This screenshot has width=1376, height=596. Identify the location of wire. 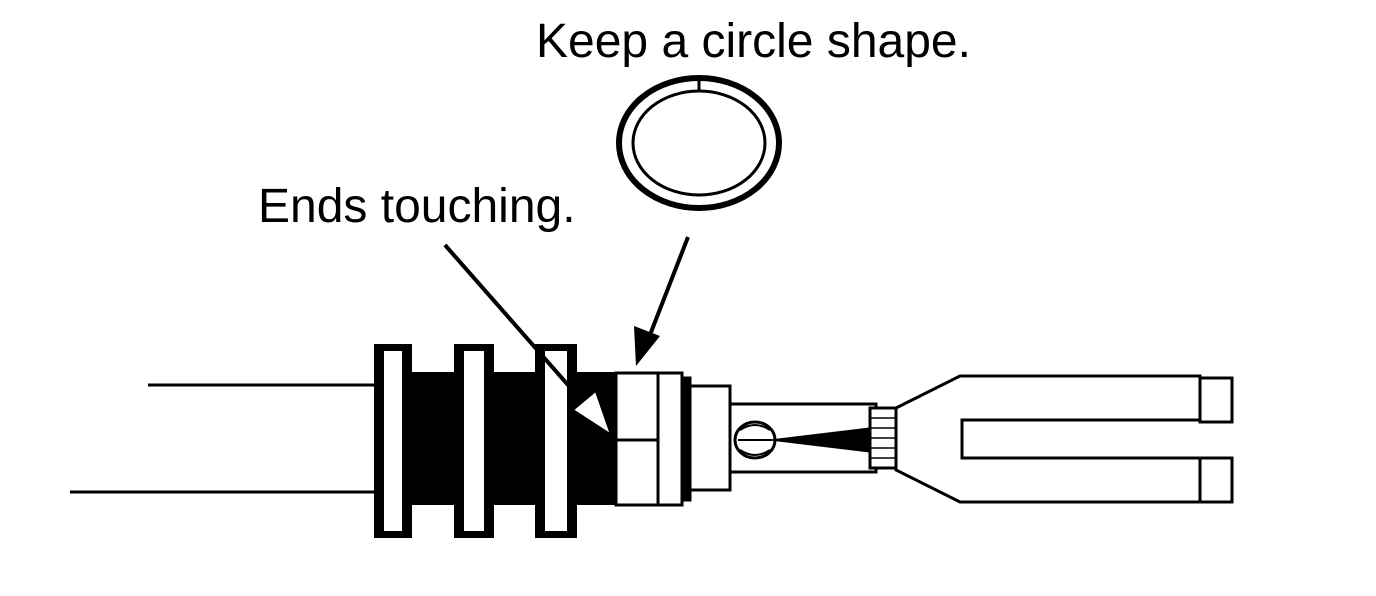
(224, 438).